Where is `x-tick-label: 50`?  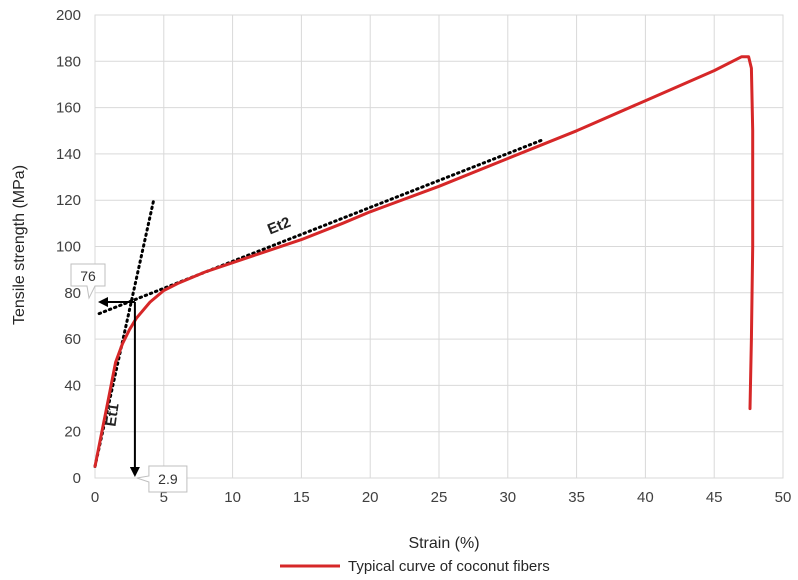
x-tick-label: 50 is located at coordinates (783, 497).